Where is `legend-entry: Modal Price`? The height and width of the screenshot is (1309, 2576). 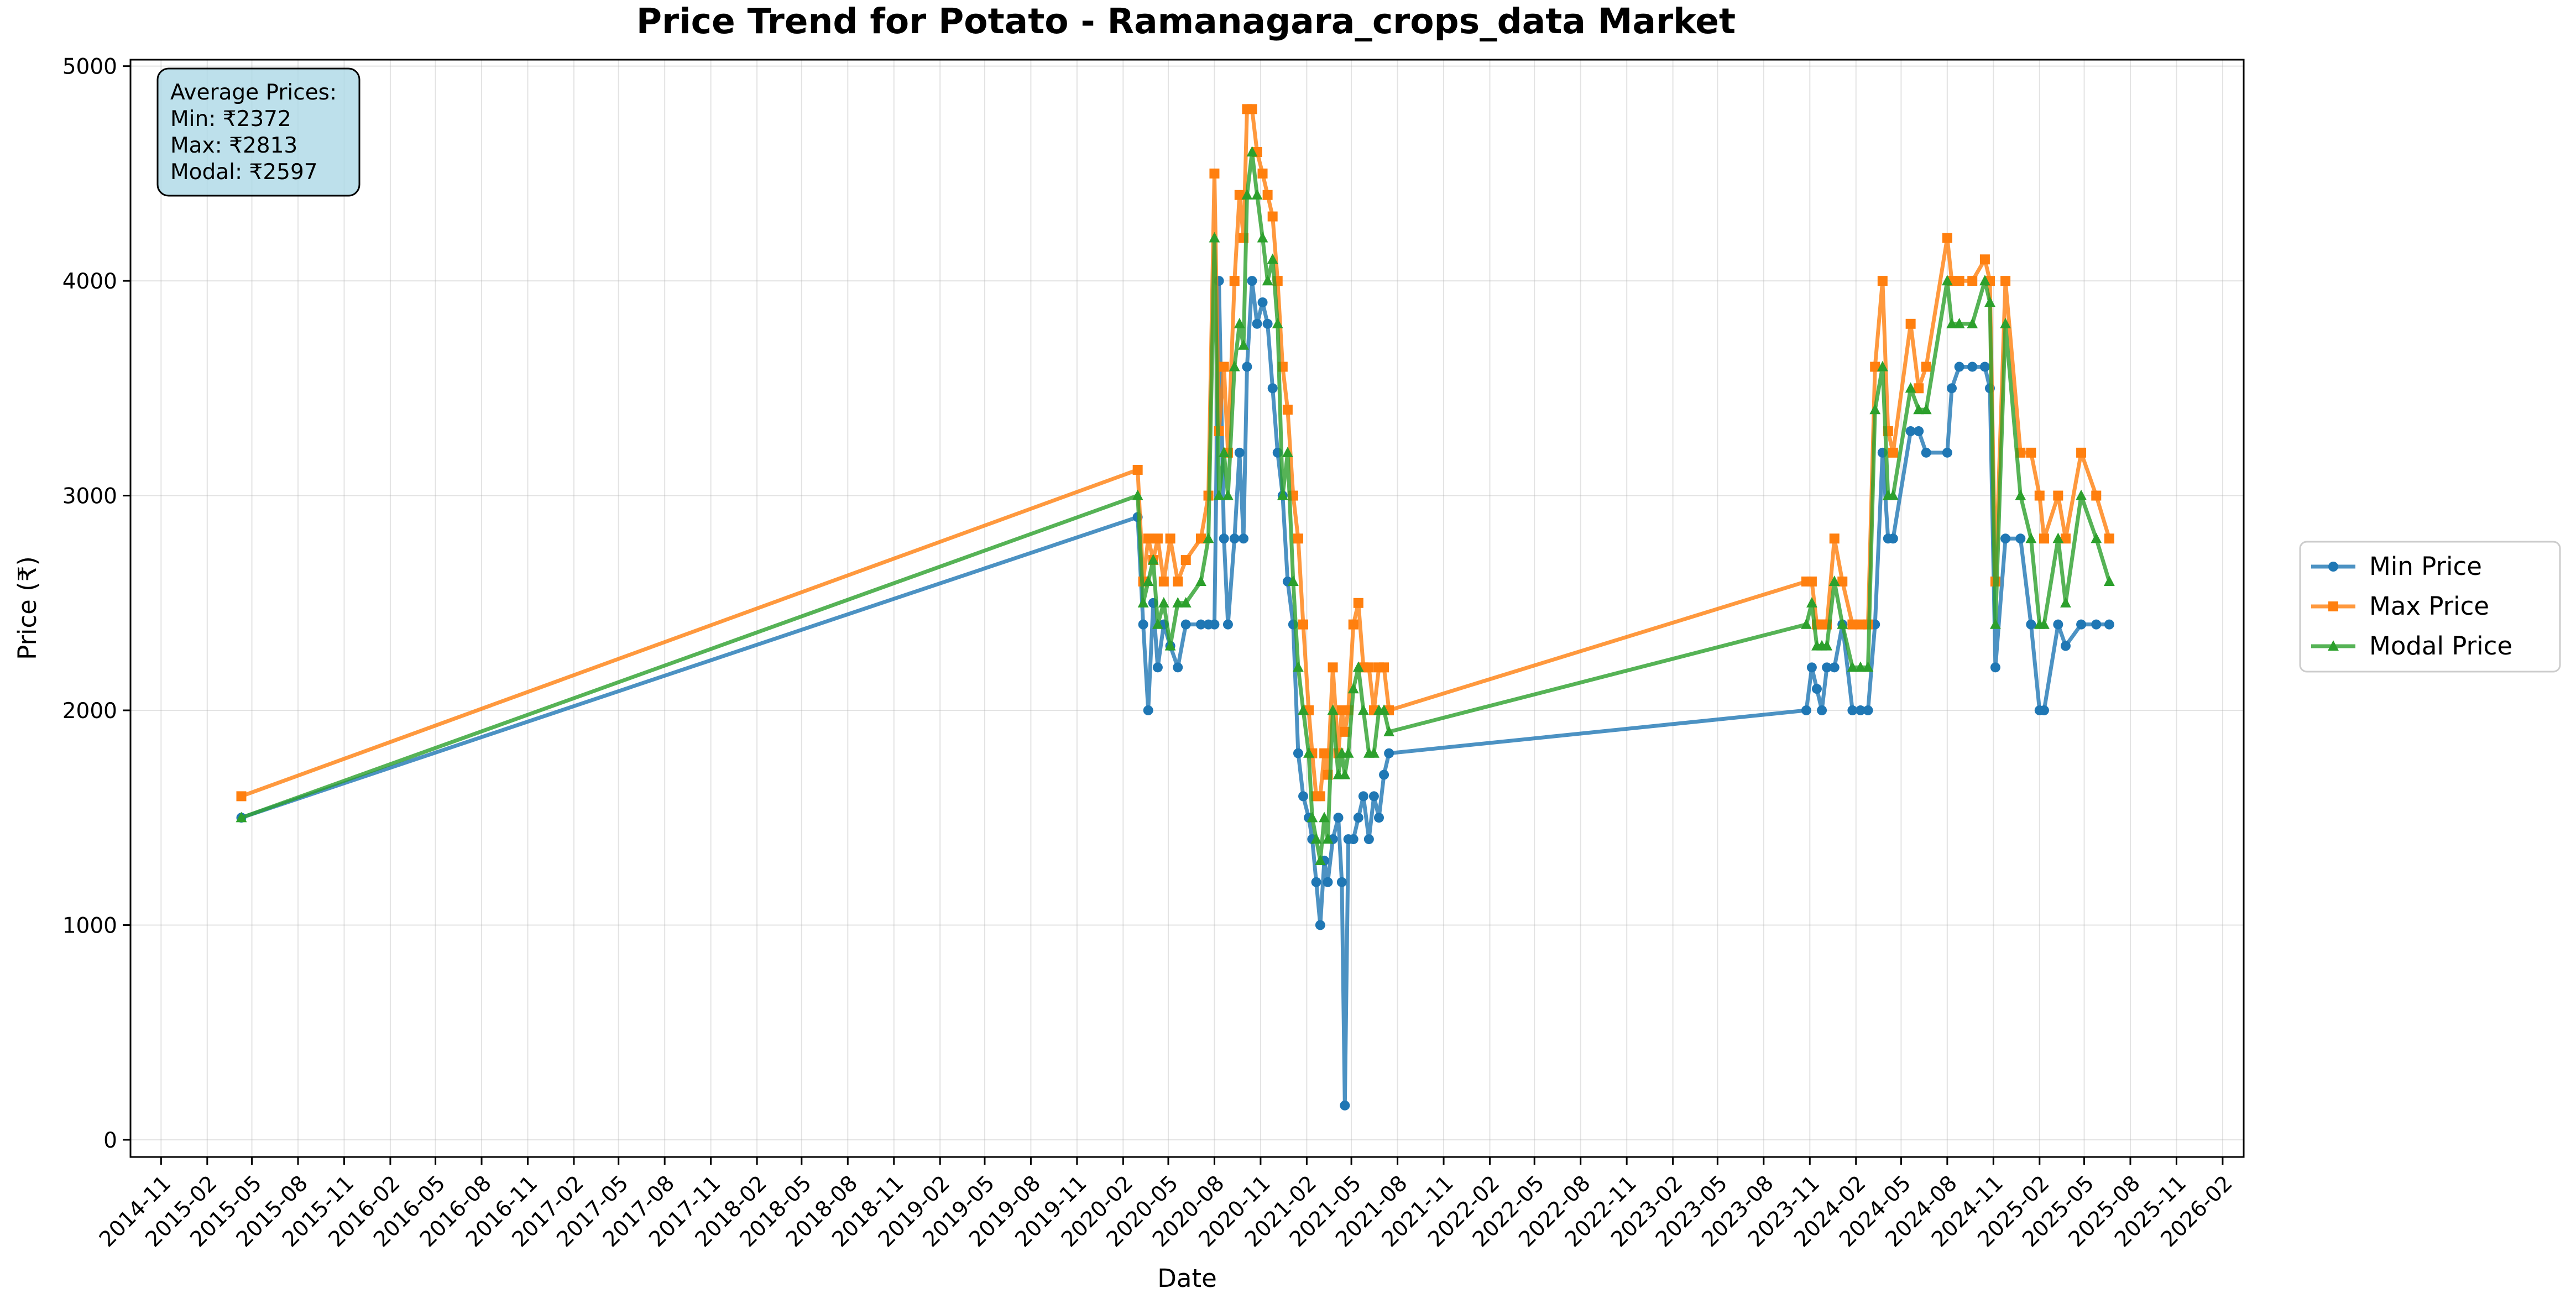
legend-entry: Modal Price is located at coordinates (2411, 646).